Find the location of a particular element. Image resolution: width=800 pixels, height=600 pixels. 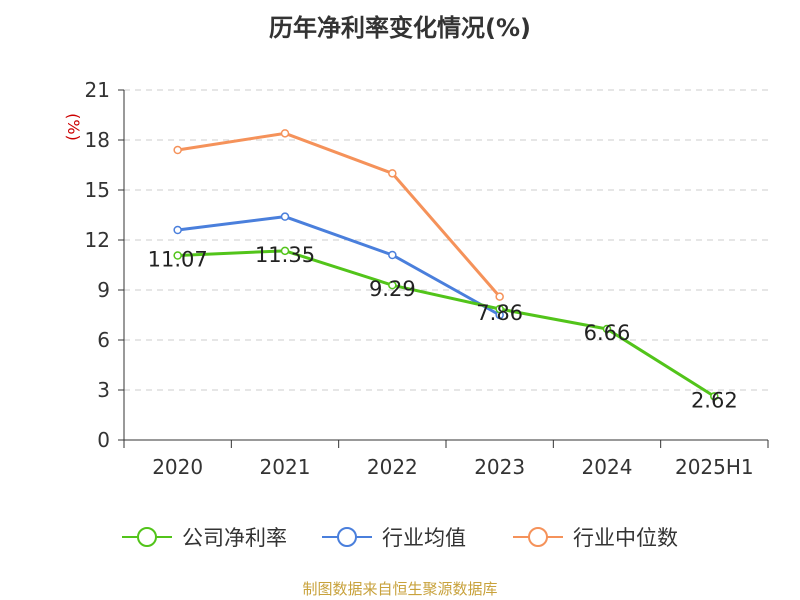

legend-label: 行业均值 is located at coordinates (424, 538).